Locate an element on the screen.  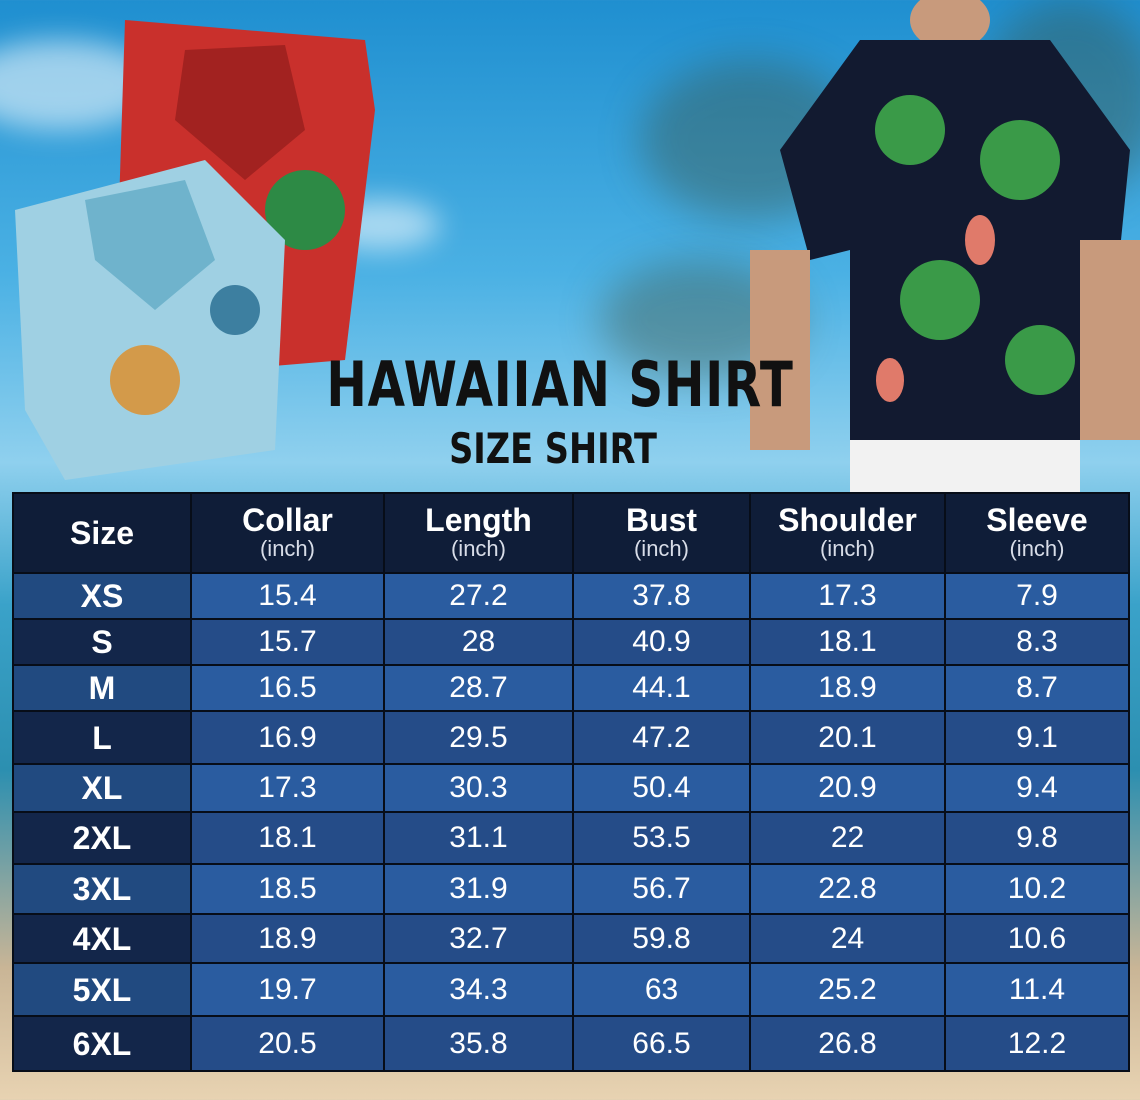
measurement-cell: 27.2 is located at coordinates (478, 596).